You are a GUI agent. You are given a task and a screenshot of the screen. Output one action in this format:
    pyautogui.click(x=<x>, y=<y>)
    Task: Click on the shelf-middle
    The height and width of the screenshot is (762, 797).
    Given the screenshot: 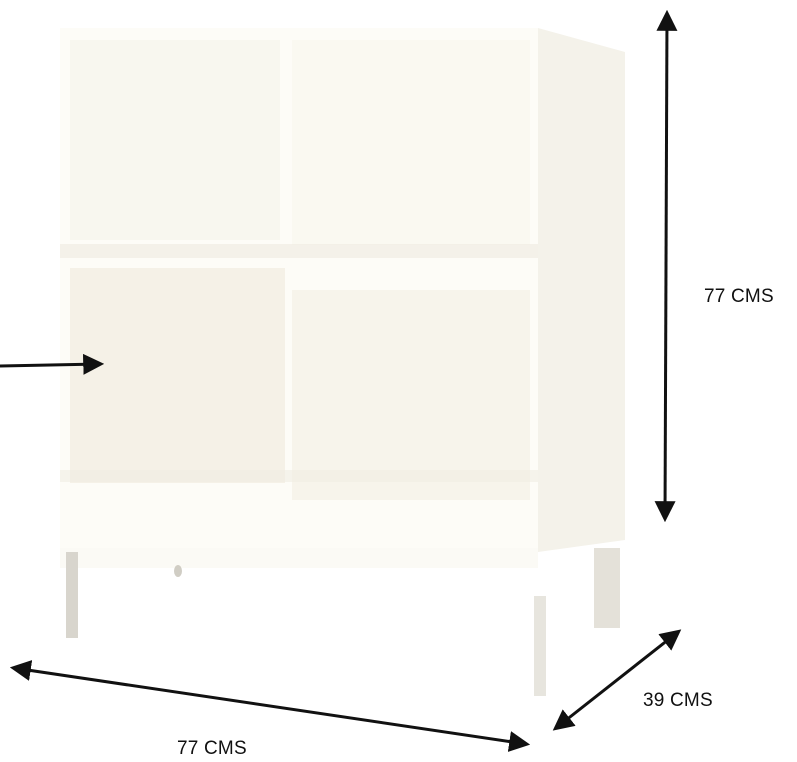 What is the action you would take?
    pyautogui.click(x=299, y=251)
    